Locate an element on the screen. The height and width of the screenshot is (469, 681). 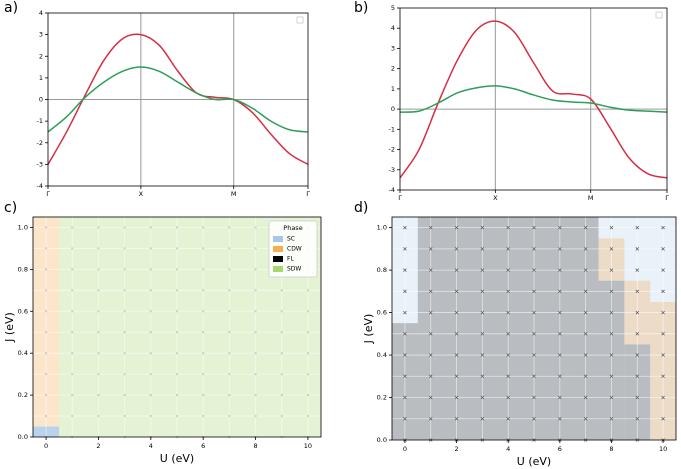
y-tick-label: -4 is located at coordinates (40, 186).